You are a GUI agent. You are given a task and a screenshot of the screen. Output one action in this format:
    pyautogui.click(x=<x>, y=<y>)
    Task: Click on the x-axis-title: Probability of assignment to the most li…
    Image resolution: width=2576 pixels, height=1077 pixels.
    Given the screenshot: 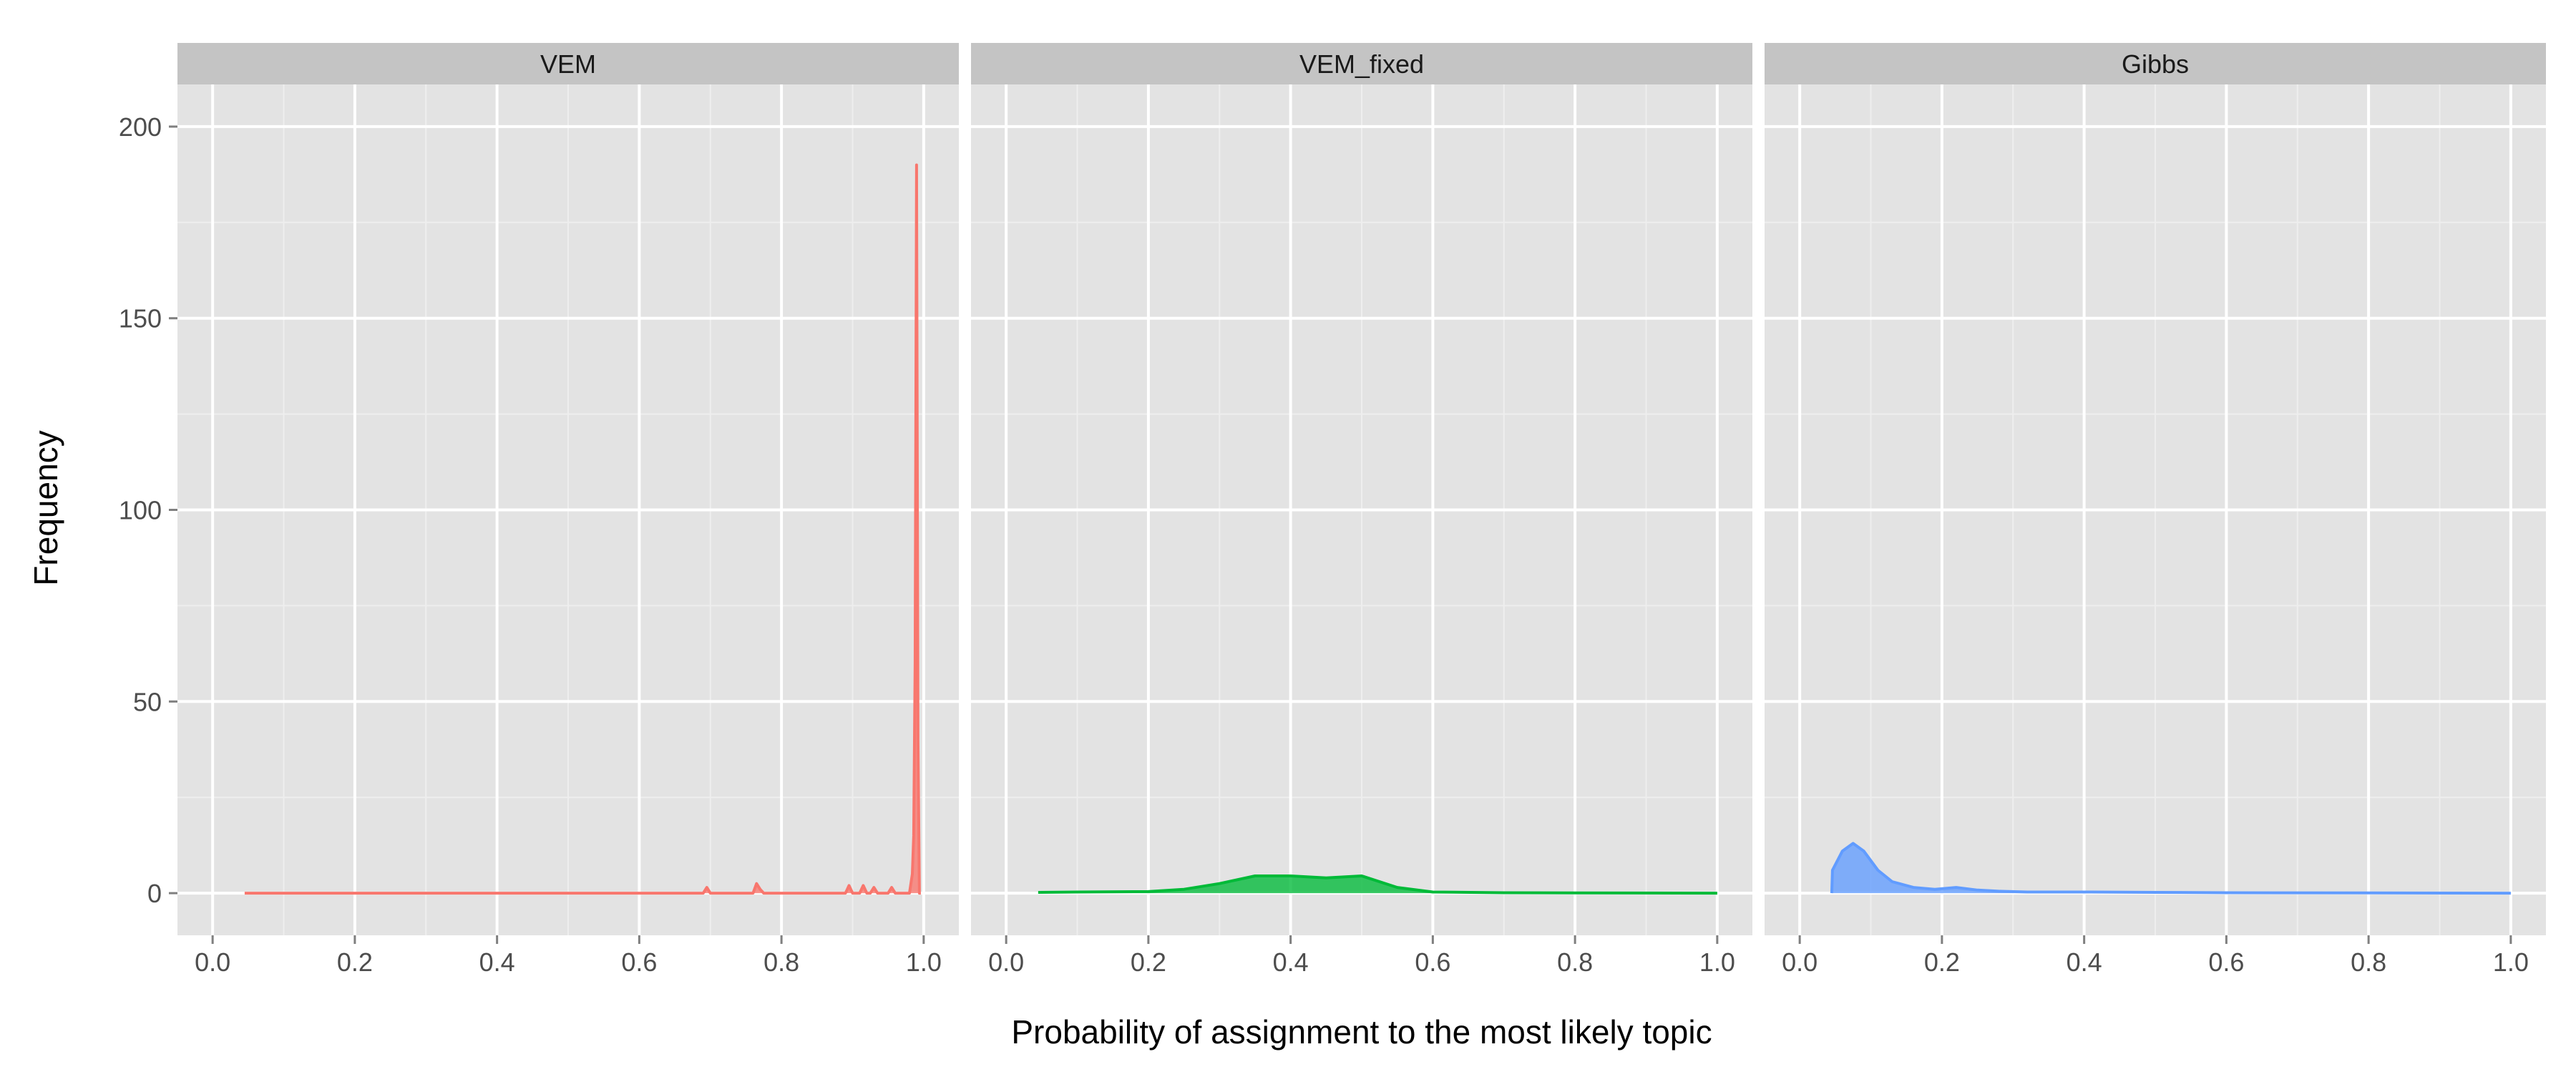 What is the action you would take?
    pyautogui.click(x=1361, y=1032)
    